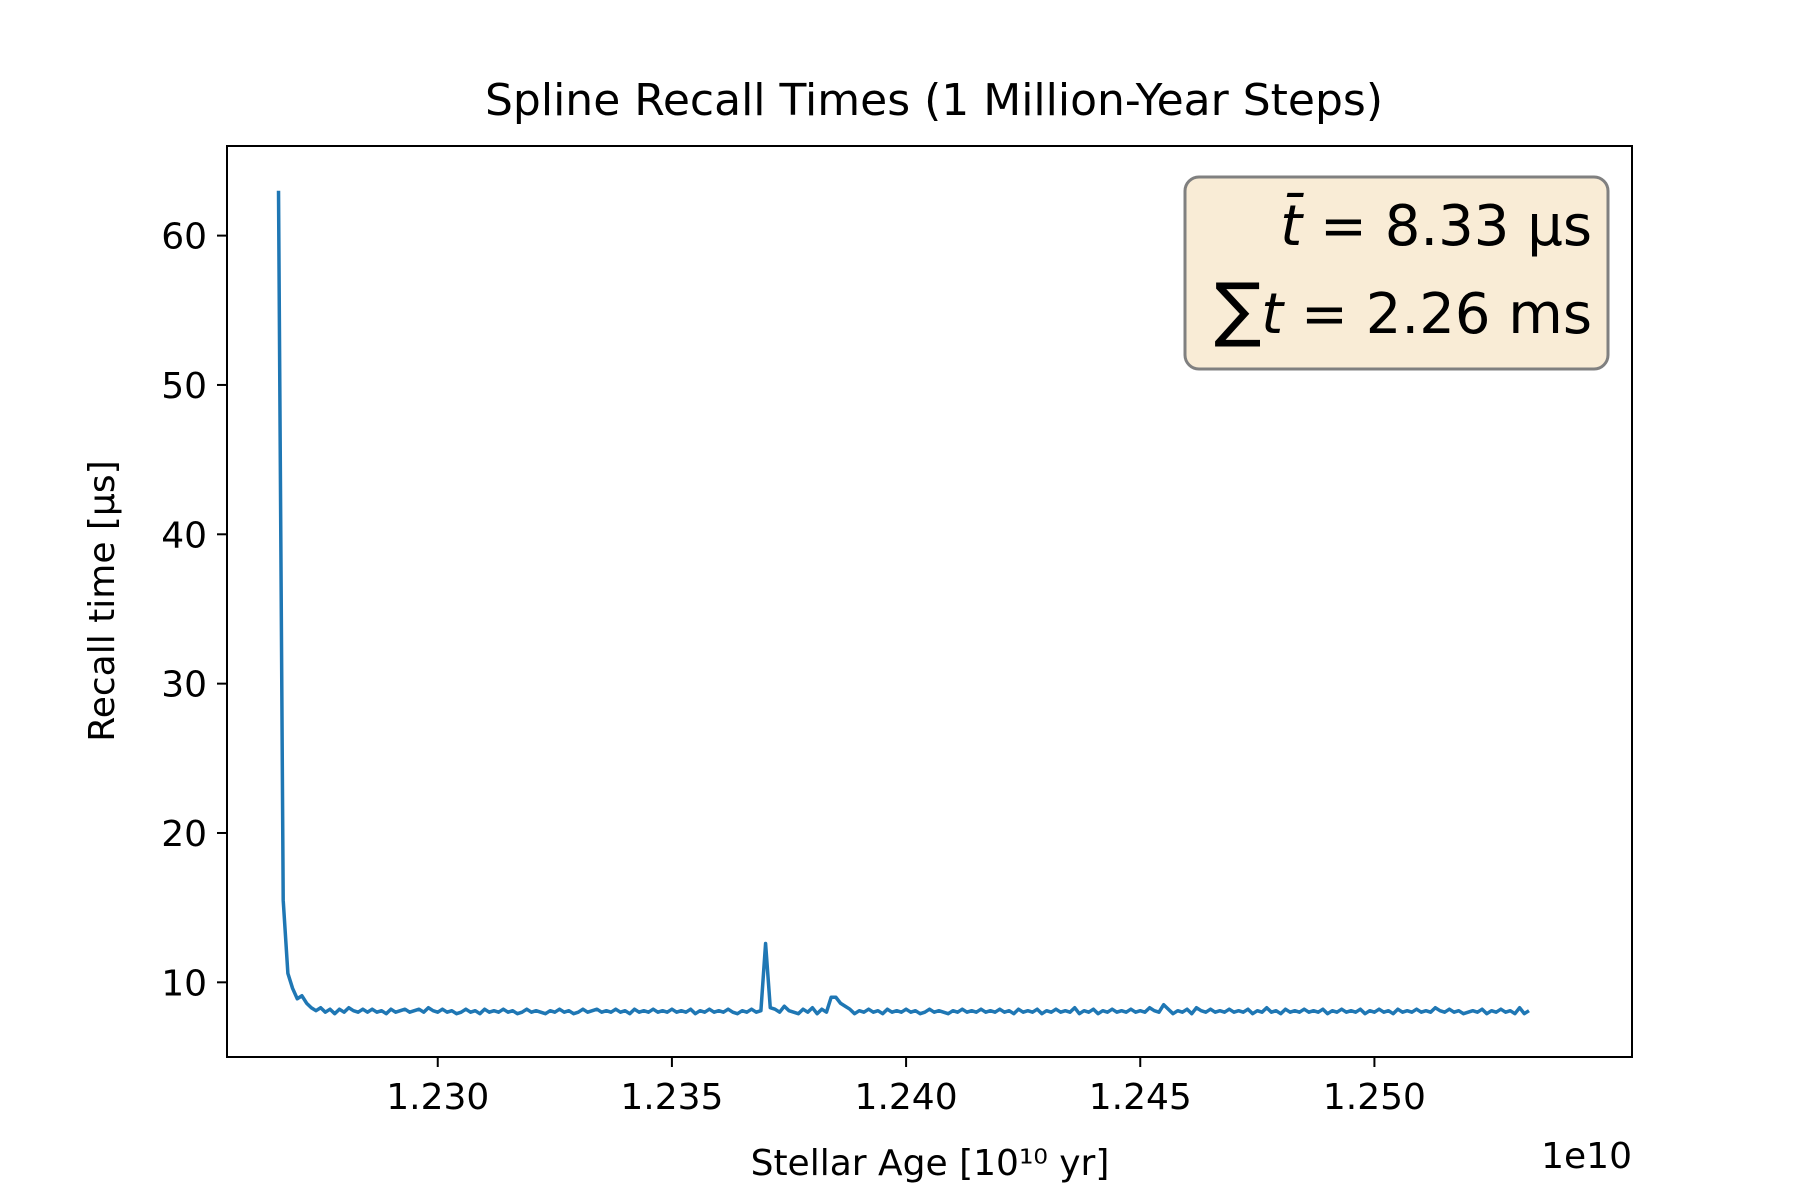 The height and width of the screenshot is (1200, 1800). I want to click on y-axis-ticks: 10 20 30 40 50 60, so click(194, 610).